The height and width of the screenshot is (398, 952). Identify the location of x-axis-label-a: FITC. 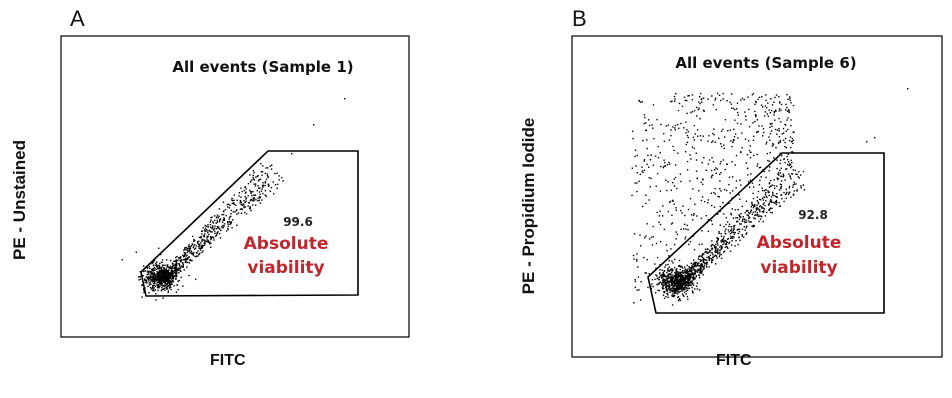
(228, 360).